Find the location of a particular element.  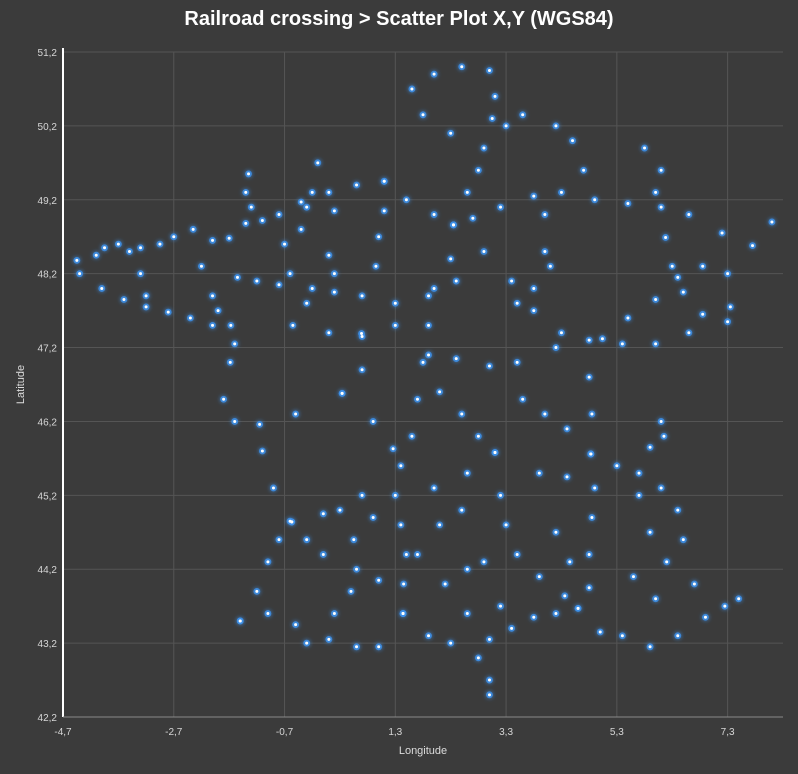

x-tick-label: -4,7 is located at coordinates (63, 732).